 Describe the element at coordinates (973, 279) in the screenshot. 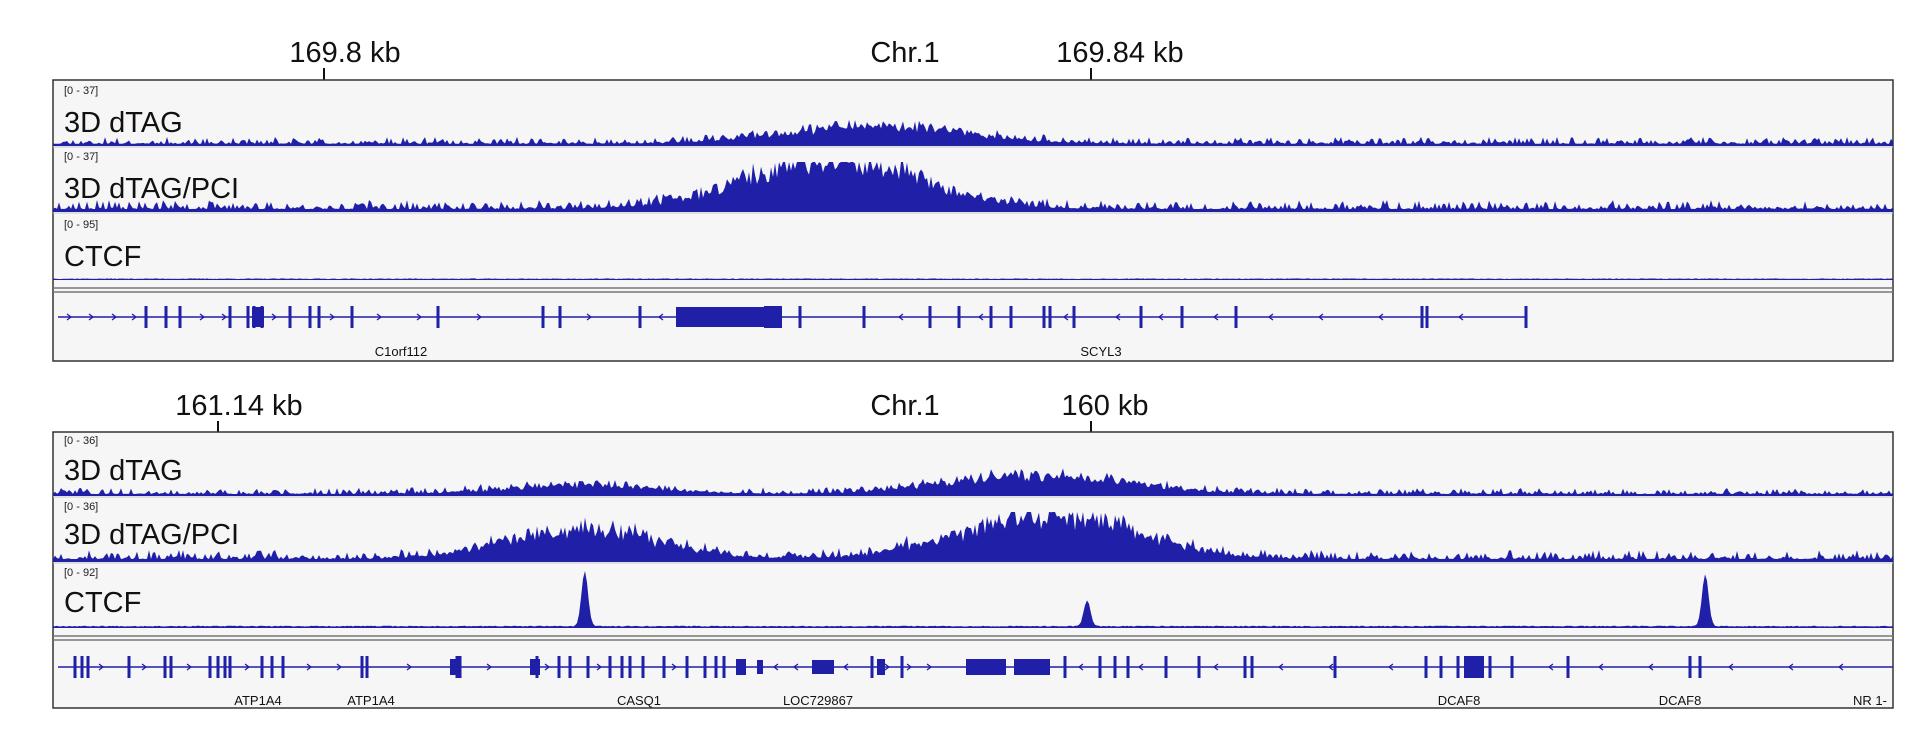

I see `signal-ctcf` at that location.